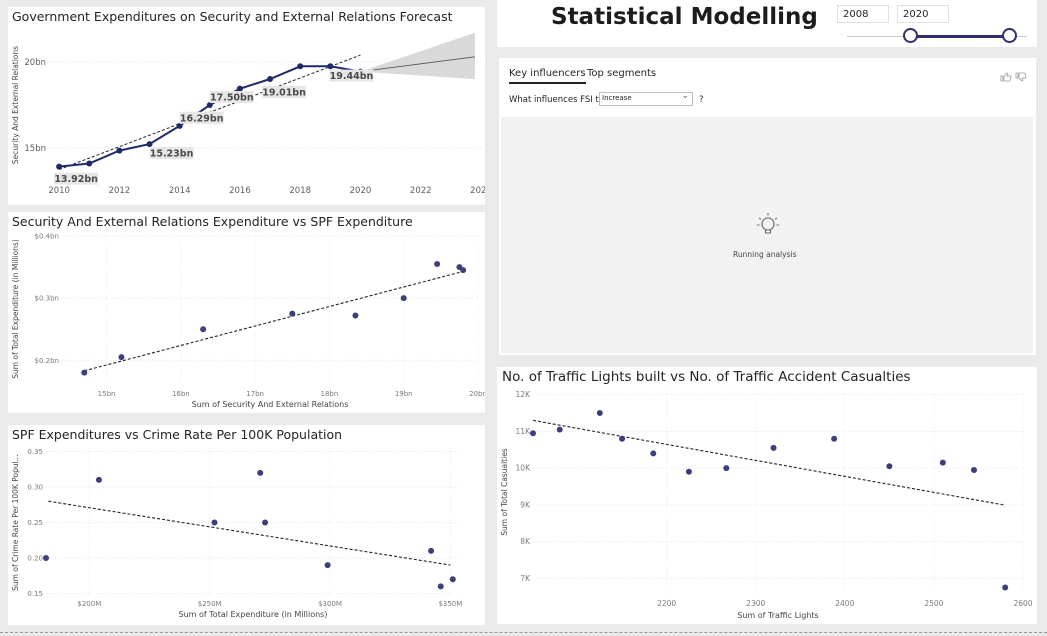  Describe the element at coordinates (701, 100) in the screenshot. I see `influence-question-suffix: ?` at that location.